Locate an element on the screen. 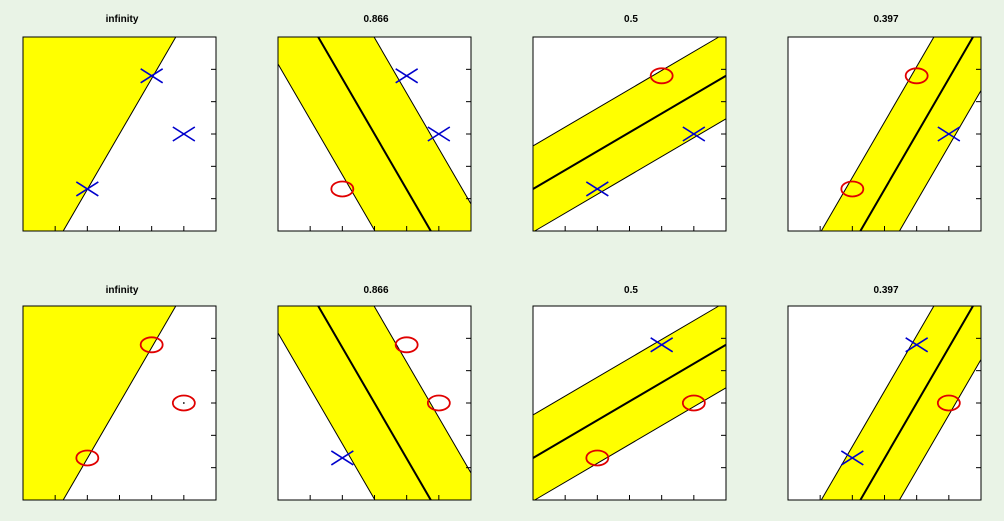 The width and height of the screenshot is (1004, 521). circle-center-dot is located at coordinates (183, 403).